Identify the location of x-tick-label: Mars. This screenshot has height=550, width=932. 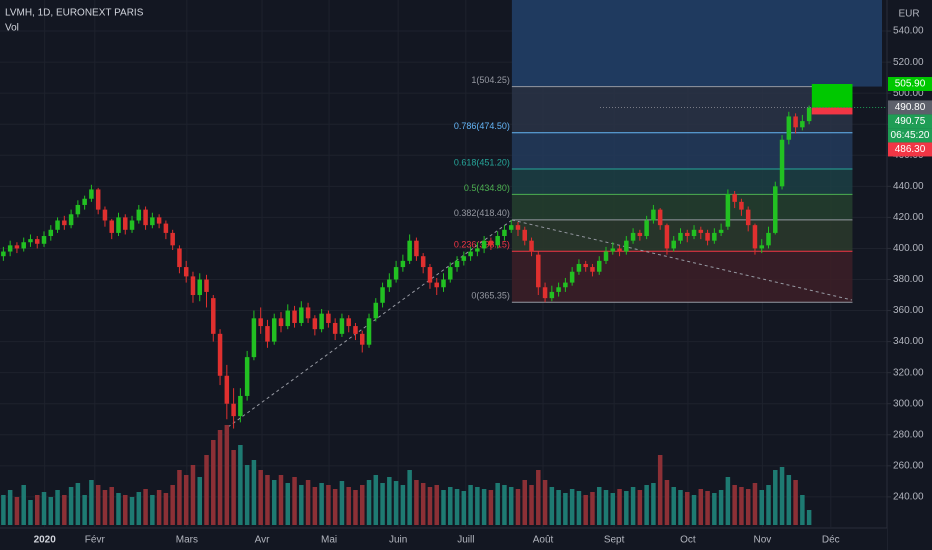
(187, 540).